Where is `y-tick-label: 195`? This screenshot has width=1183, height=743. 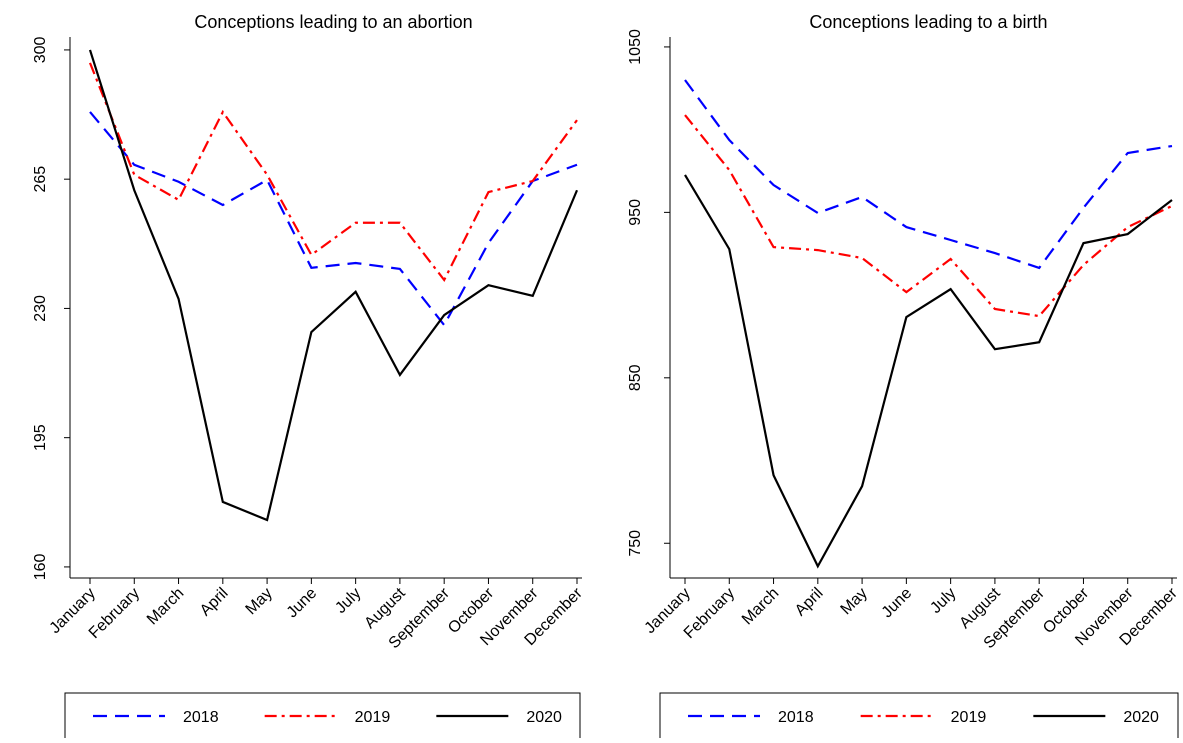
y-tick-label: 195 is located at coordinates (40, 437).